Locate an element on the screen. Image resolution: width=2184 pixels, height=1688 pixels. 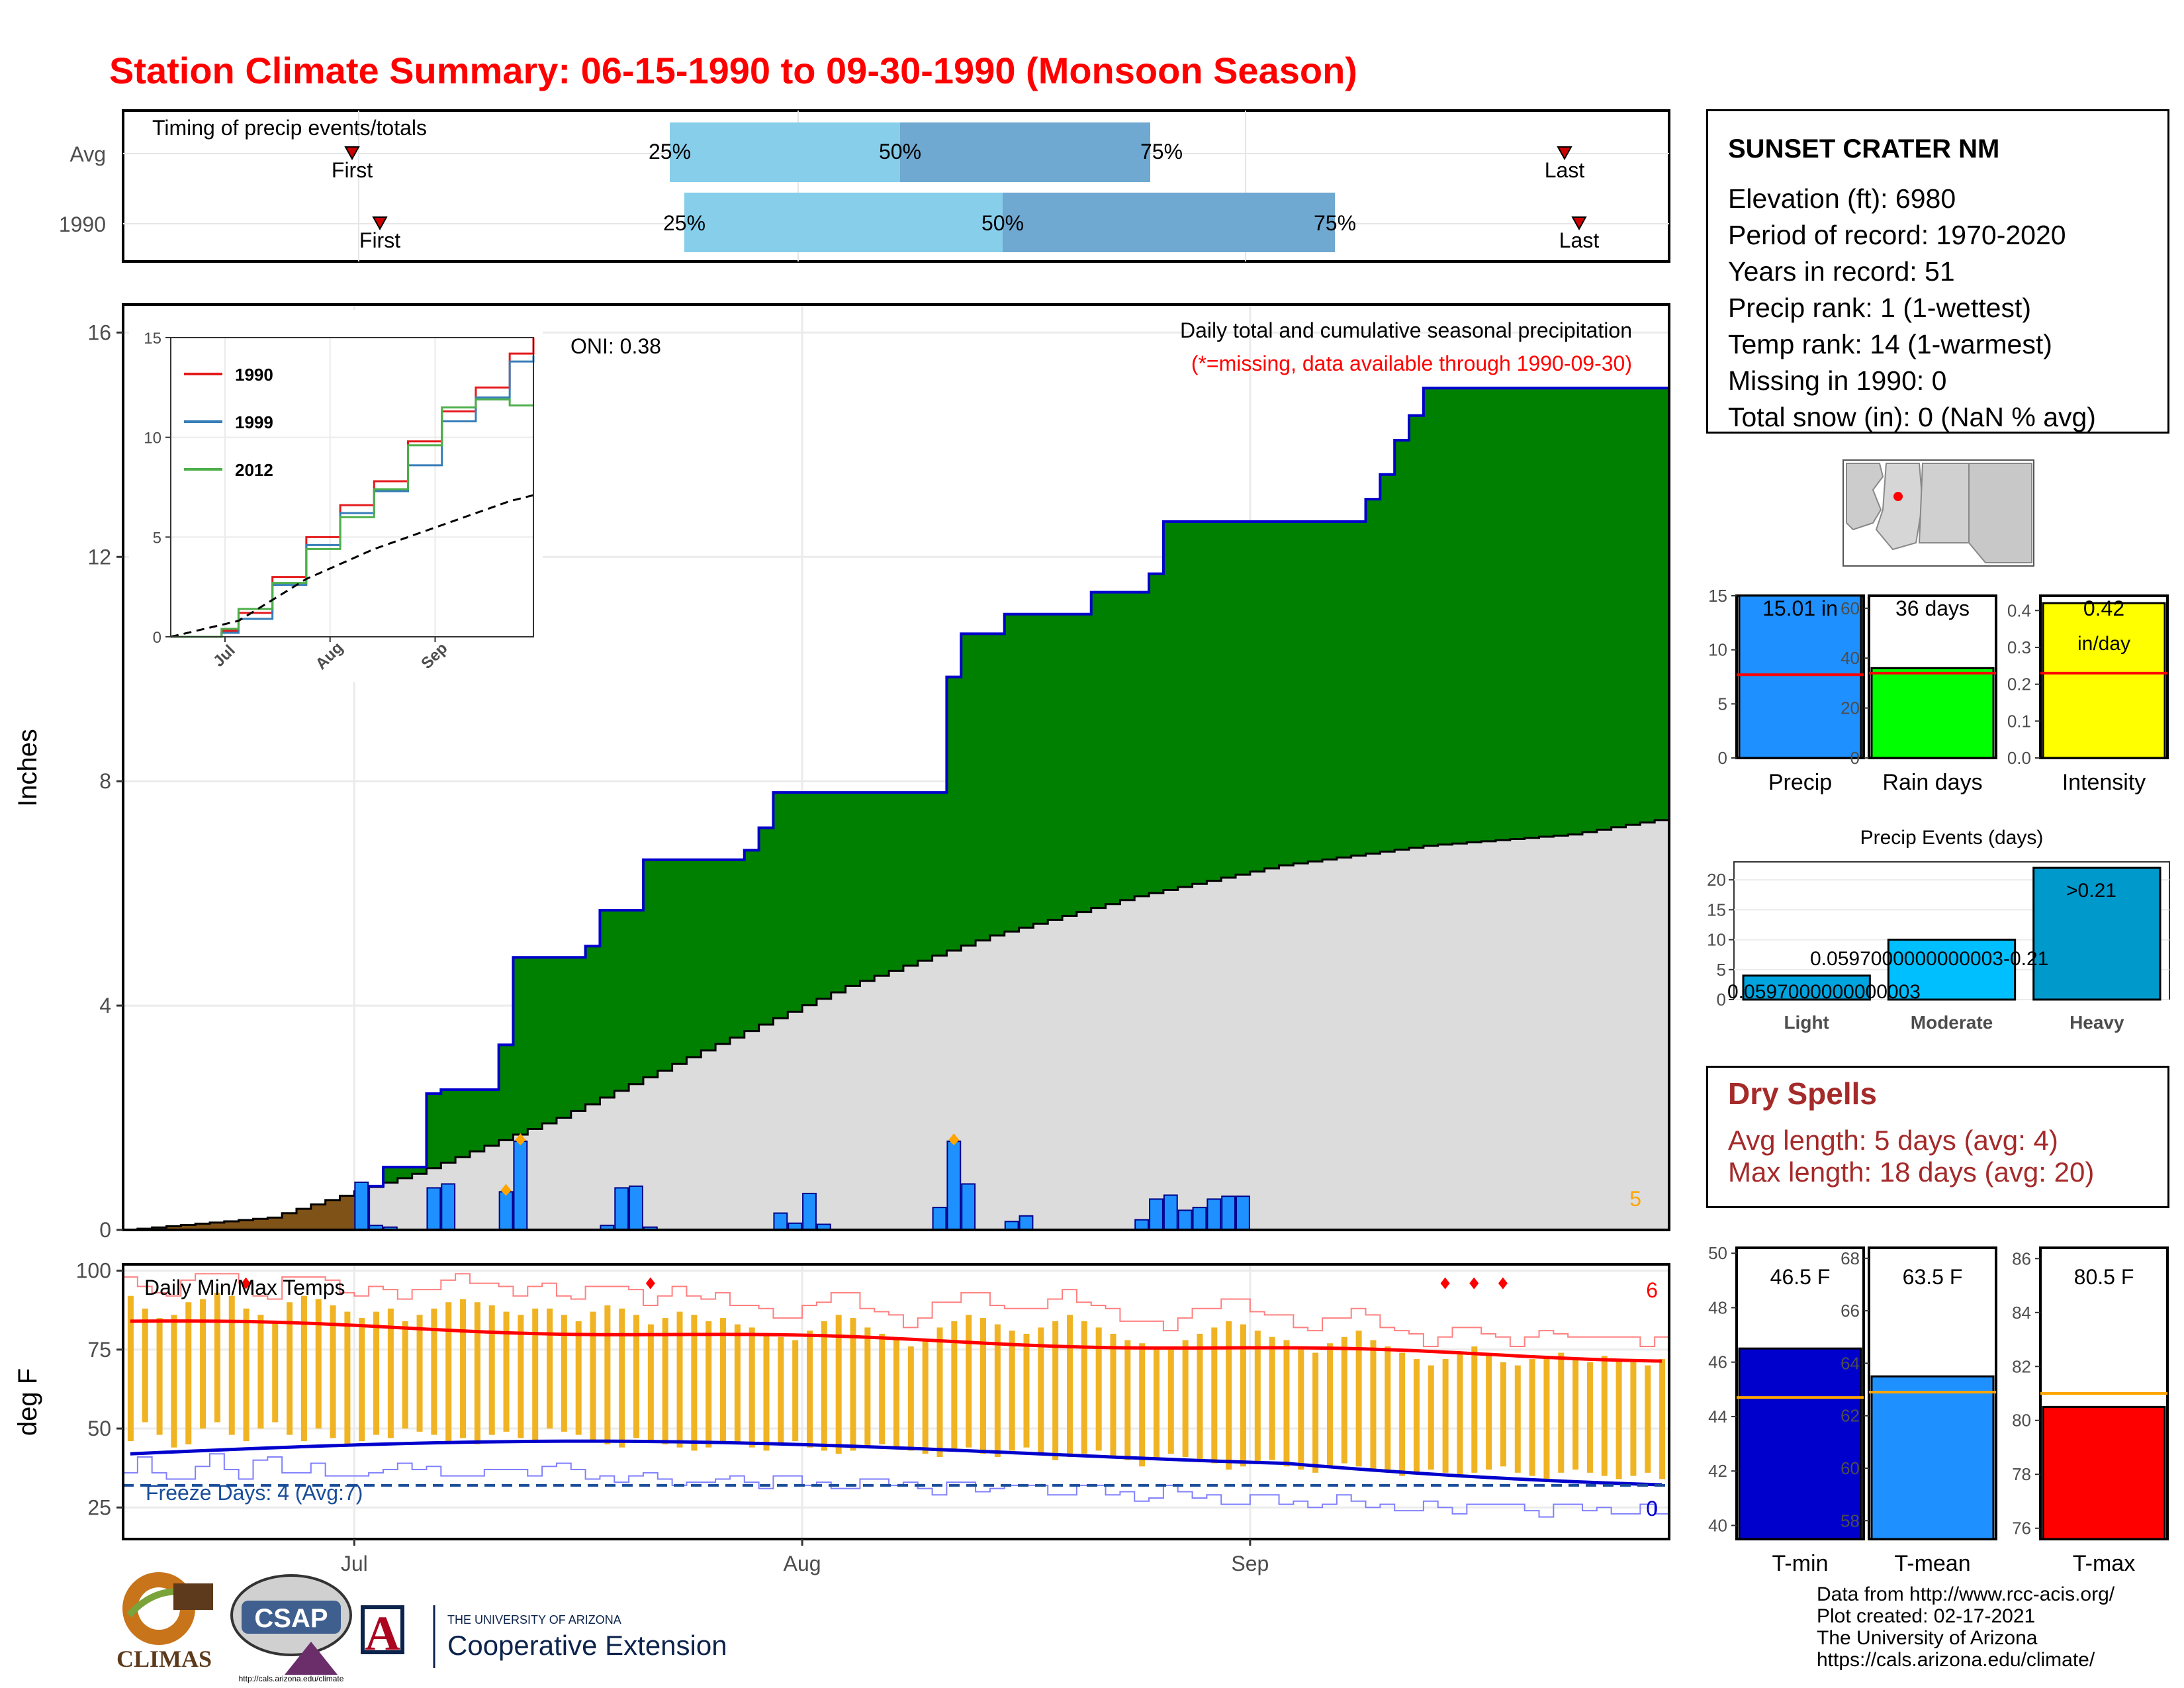
inset-ytick-label: 15 is located at coordinates (152, 339).